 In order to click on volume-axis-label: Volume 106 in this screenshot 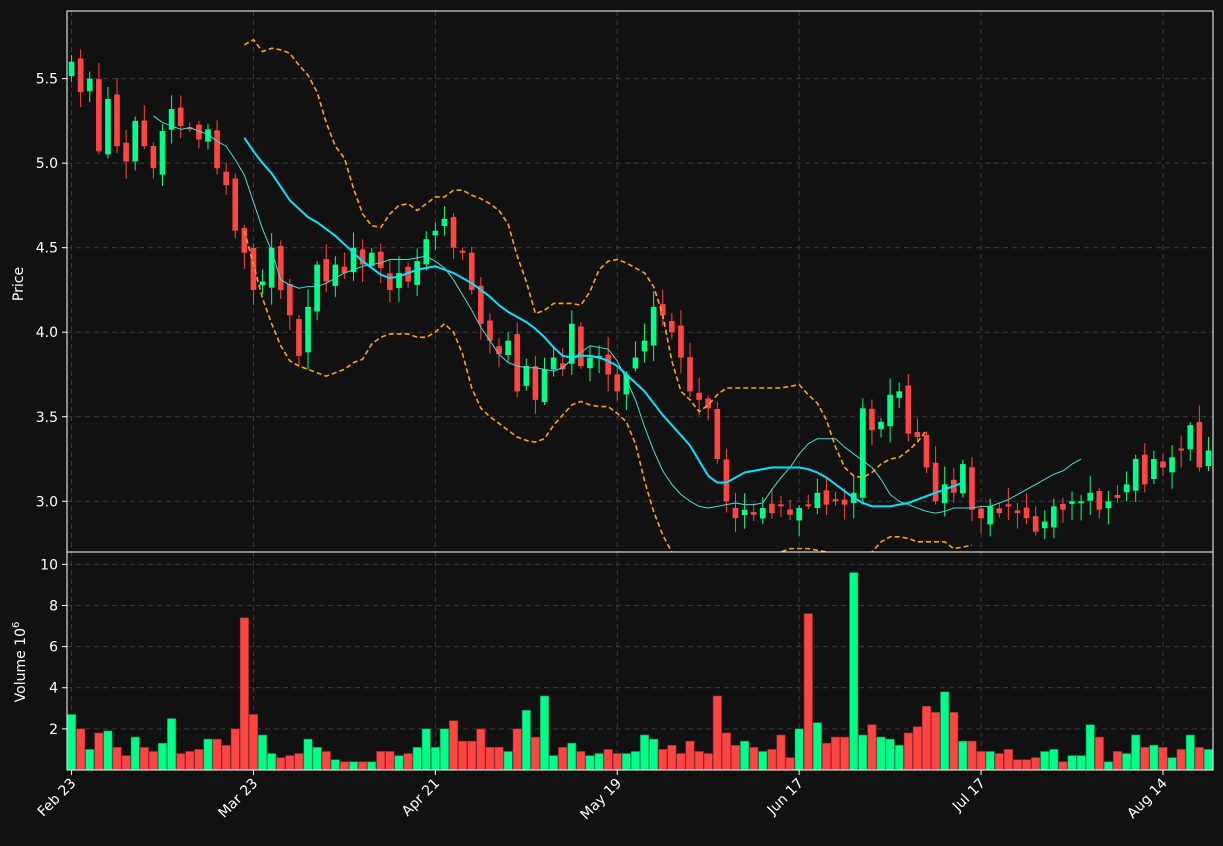, I will do `click(20, 662)`.